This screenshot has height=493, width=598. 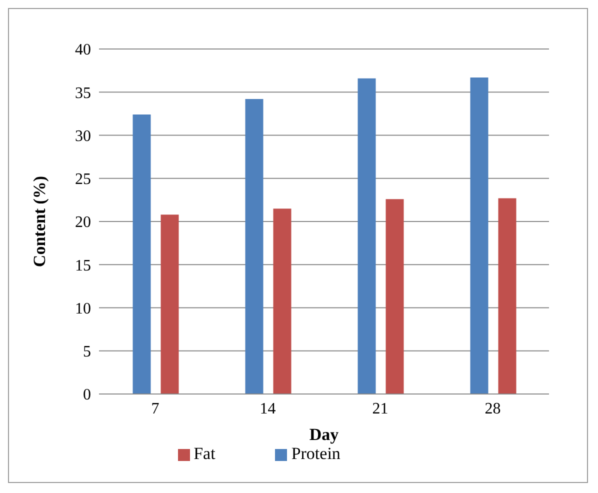 I want to click on y-tick-label: 40, so click(x=83, y=50).